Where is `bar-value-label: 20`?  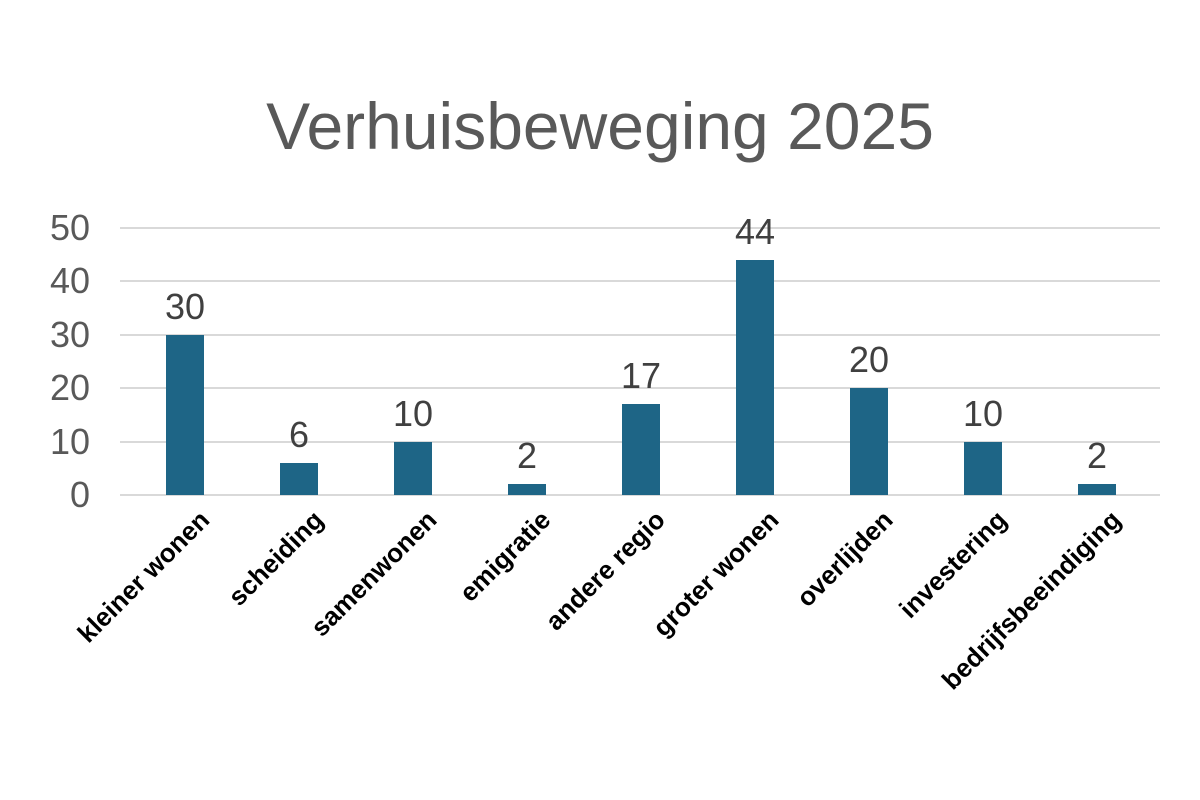 bar-value-label: 20 is located at coordinates (869, 360).